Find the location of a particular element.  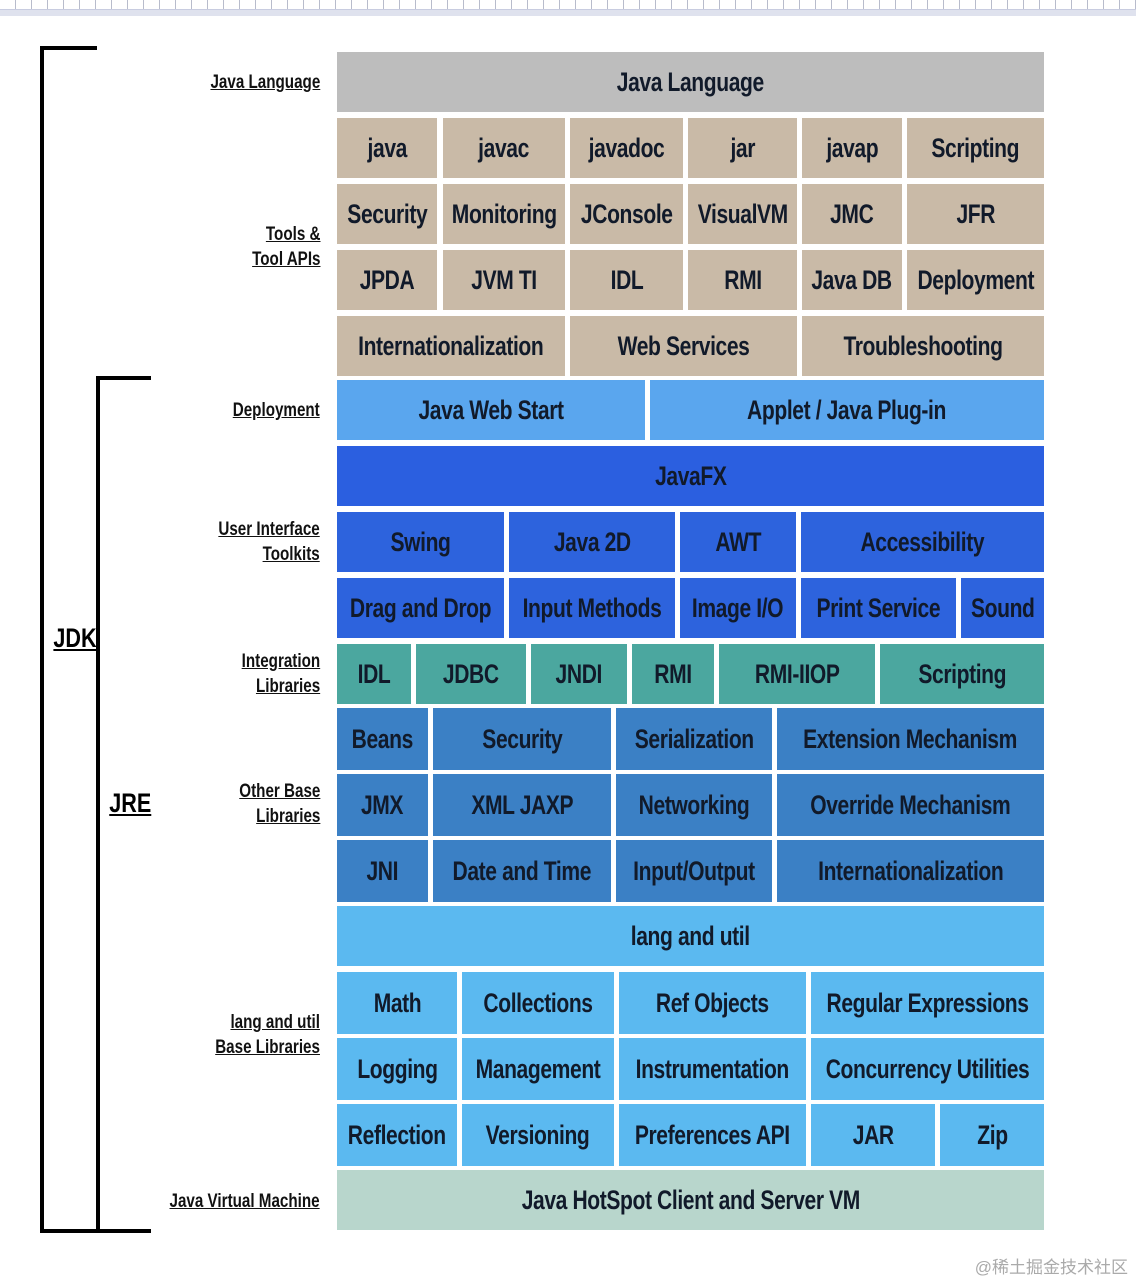

component-label: JDBC is located at coordinates (471, 673).